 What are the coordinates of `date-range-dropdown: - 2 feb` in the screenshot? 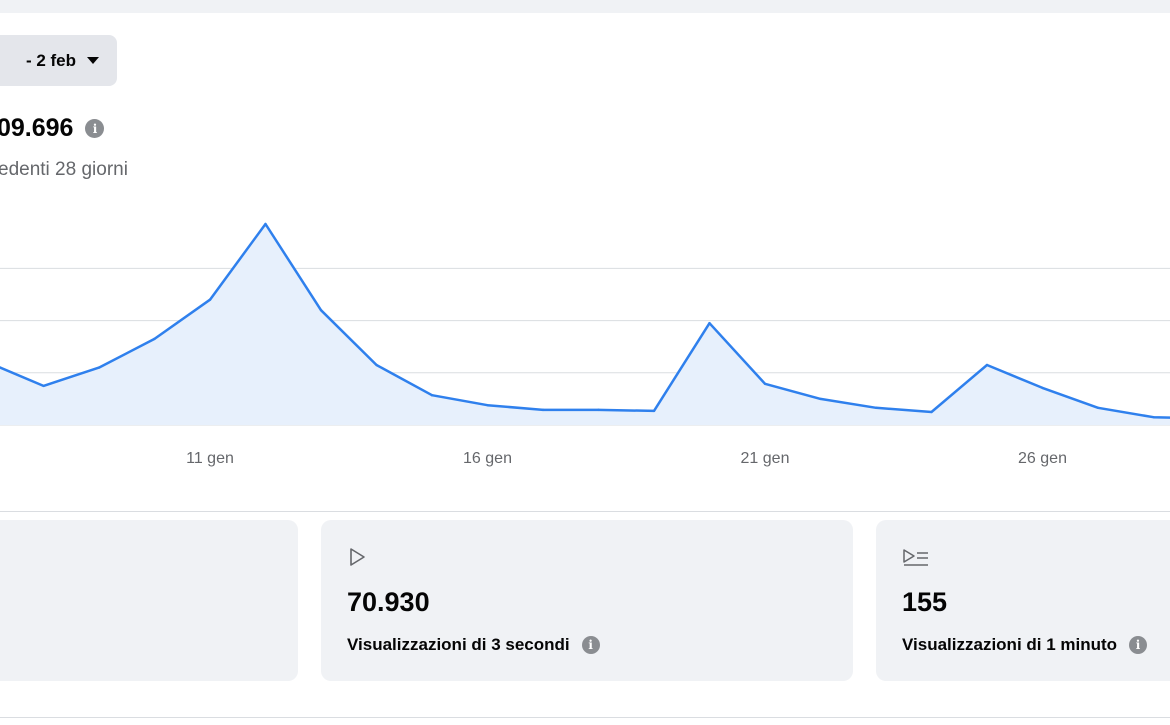 It's located at (58, 60).